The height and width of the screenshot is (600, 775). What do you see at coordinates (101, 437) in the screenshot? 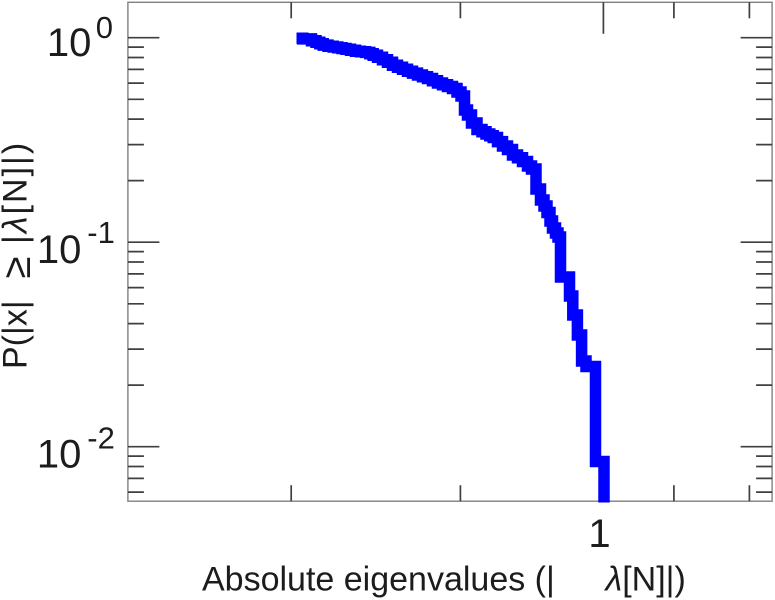
I see `svg-text: -2` at bounding box center [101, 437].